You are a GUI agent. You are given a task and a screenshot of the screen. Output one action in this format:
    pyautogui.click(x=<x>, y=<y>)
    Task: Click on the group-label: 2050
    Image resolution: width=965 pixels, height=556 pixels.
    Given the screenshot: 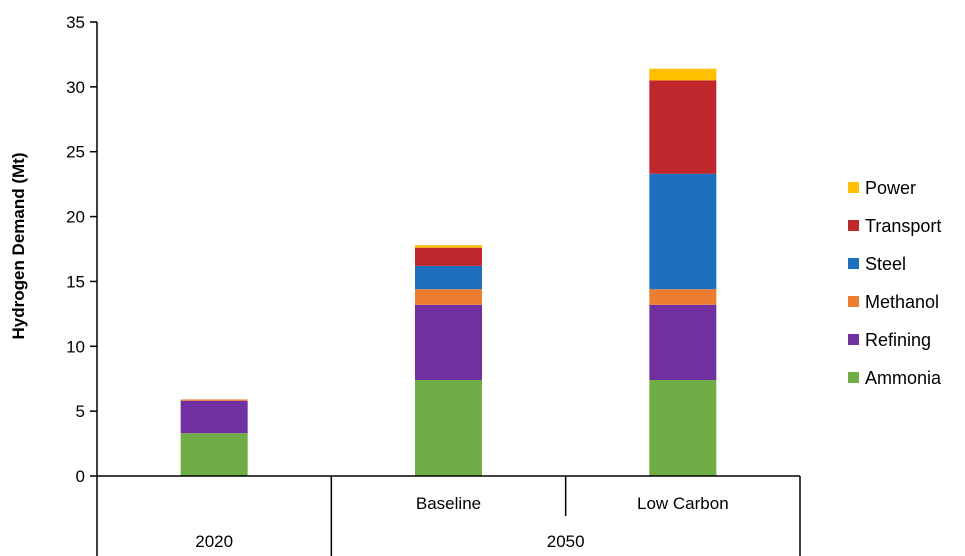 What is the action you would take?
    pyautogui.click(x=566, y=541)
    